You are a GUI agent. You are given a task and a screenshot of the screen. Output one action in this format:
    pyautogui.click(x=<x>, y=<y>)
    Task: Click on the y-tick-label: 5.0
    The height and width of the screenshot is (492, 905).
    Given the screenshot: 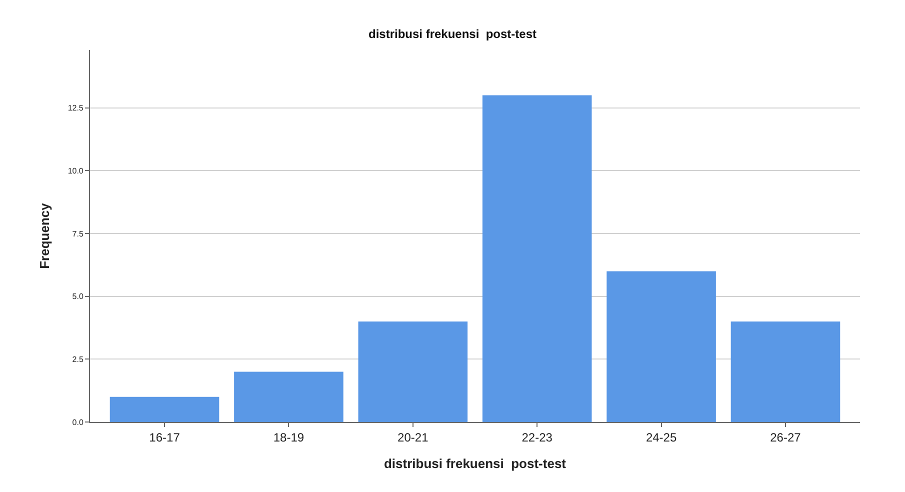 What is the action you would take?
    pyautogui.click(x=78, y=297)
    